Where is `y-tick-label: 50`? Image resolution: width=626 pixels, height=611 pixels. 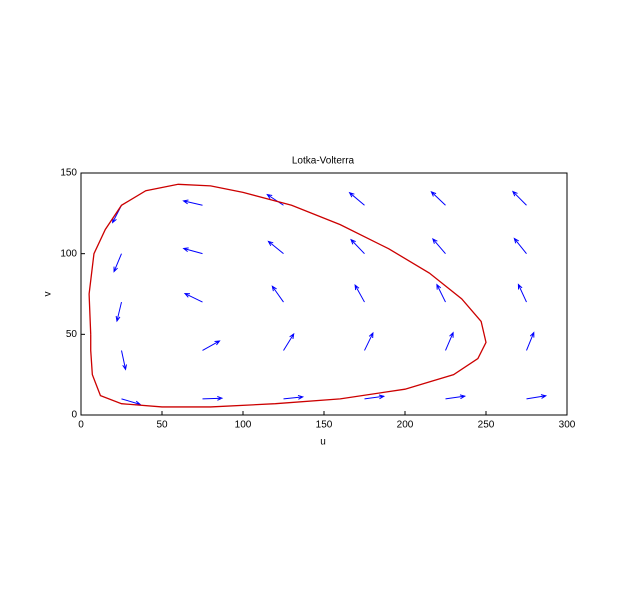 y-tick-label: 50 is located at coordinates (72, 334).